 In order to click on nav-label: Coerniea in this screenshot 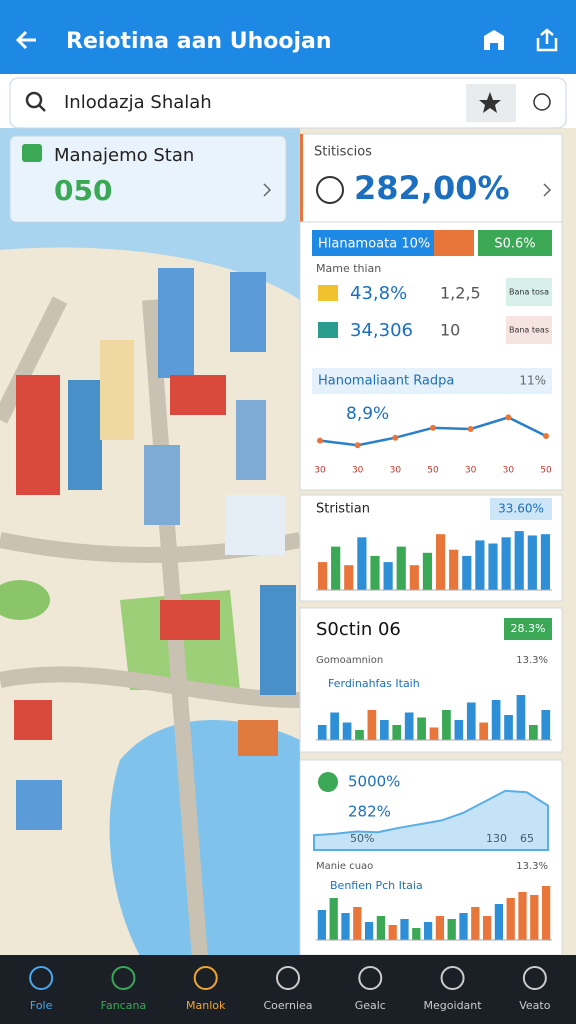, I will do `click(287, 1005)`.